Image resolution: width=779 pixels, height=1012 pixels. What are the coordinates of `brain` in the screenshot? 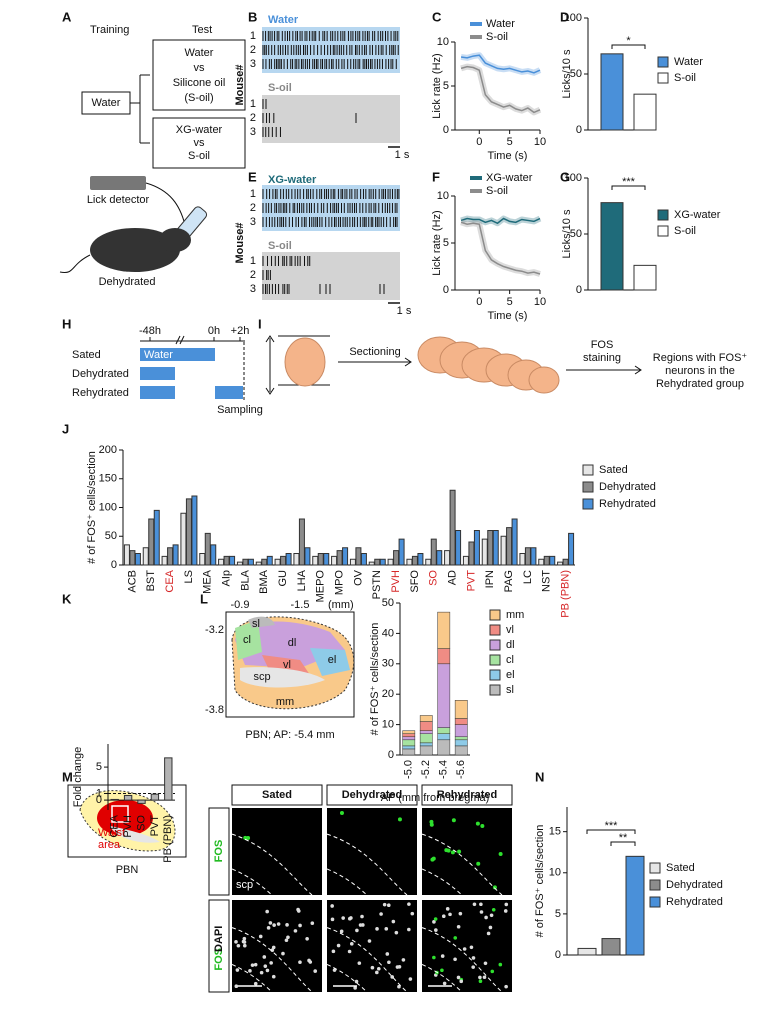 It's located at (305, 362).